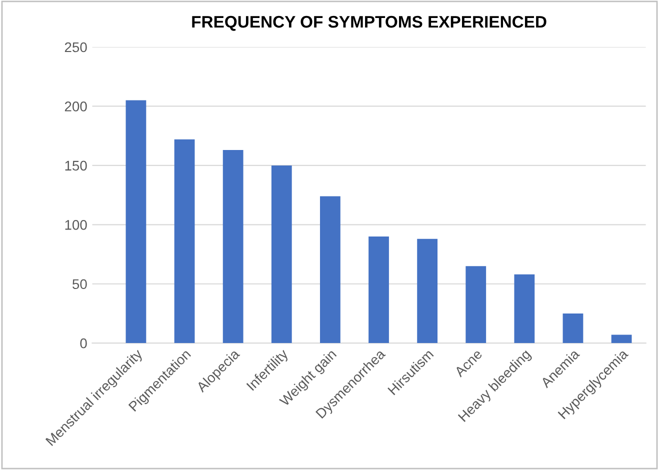 The image size is (659, 470). I want to click on y-tick-label: 0, so click(83, 343).